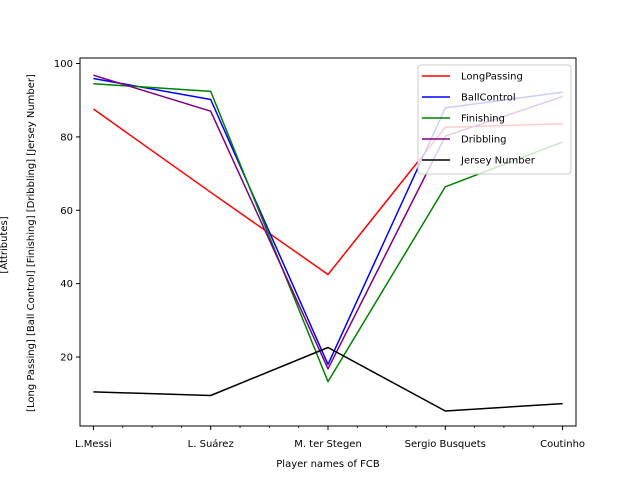 This screenshot has height=480, width=640. I want to click on legend-label: Dribbling, so click(484, 140).